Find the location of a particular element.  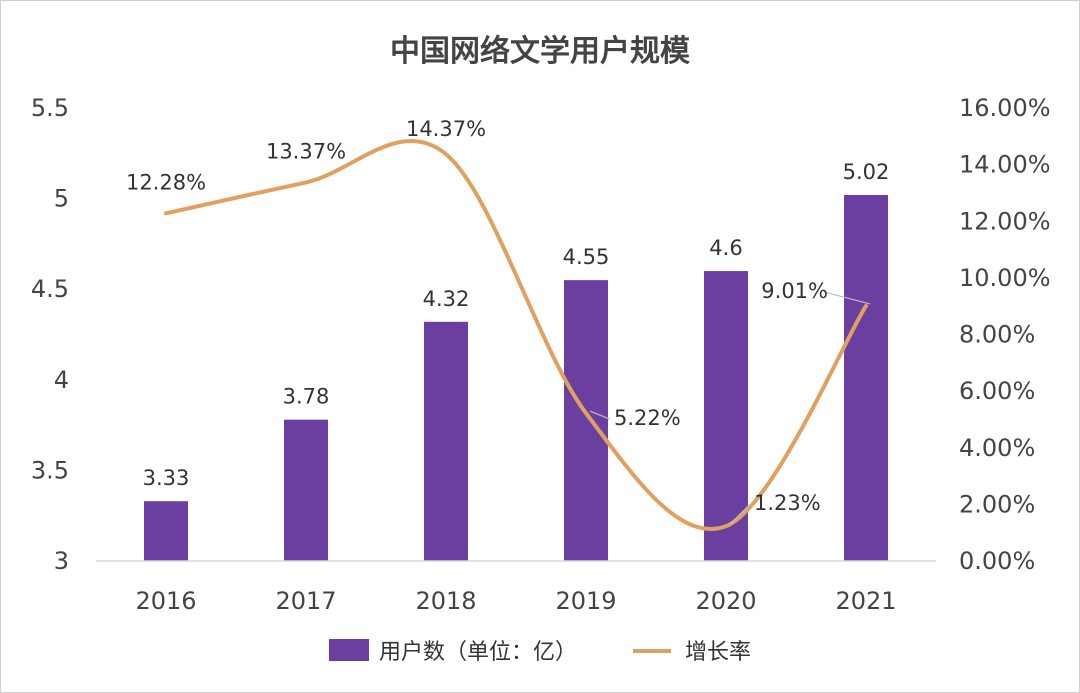

y-left-tick-label: 3 is located at coordinates (61, 561).